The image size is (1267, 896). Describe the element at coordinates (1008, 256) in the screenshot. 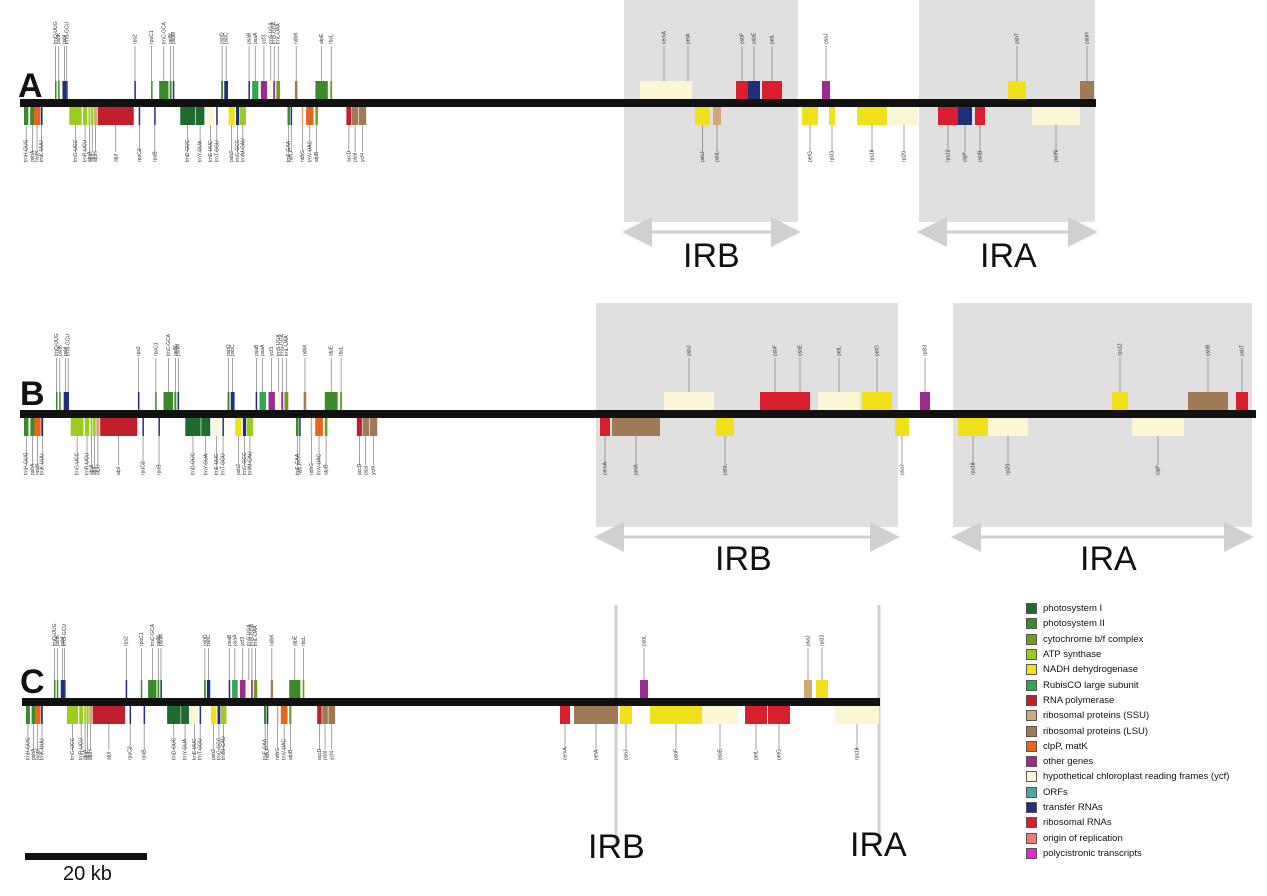

I see `ira-label: IRA` at that location.